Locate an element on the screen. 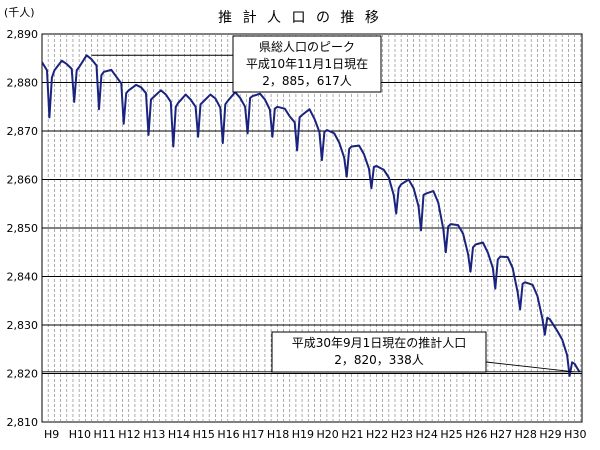 Image resolution: width=600 pixels, height=450 pixels. y-tick-label: 2,830 is located at coordinates (23, 325).